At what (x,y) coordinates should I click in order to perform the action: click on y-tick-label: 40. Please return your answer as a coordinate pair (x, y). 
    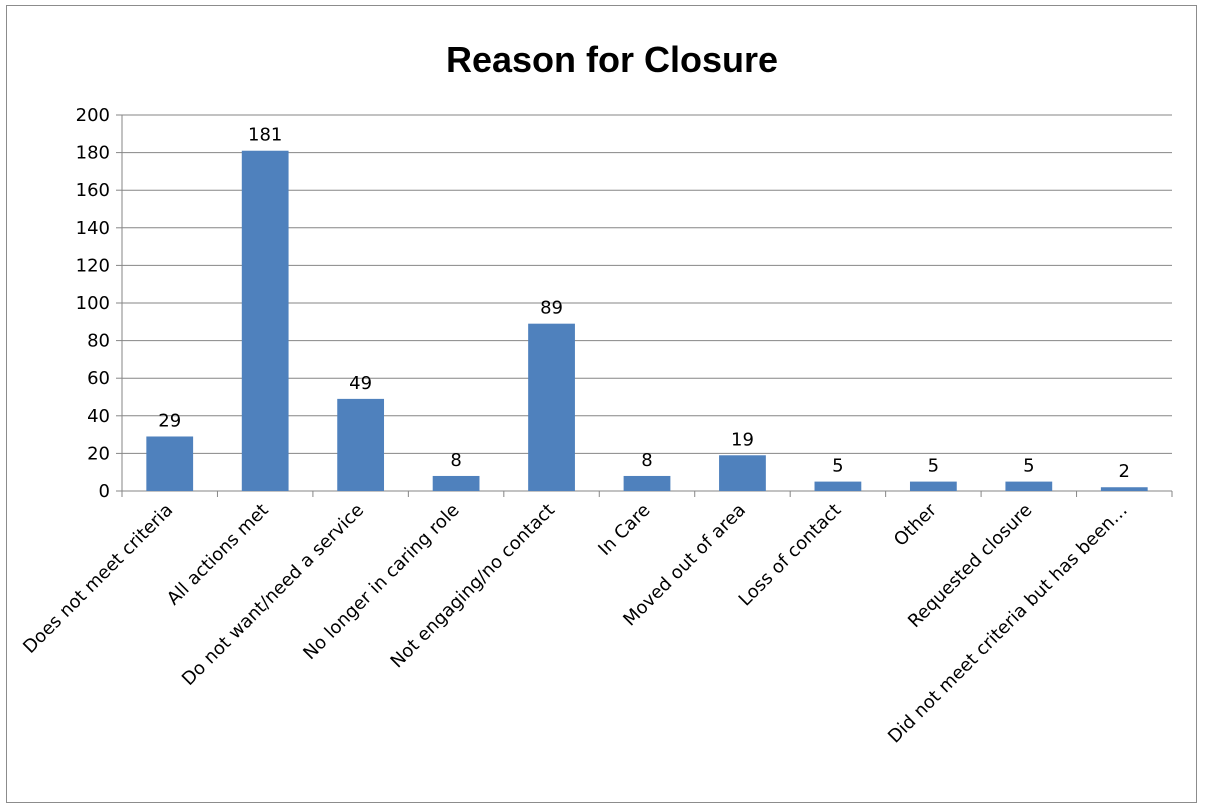
    Looking at the image, I should click on (98, 416).